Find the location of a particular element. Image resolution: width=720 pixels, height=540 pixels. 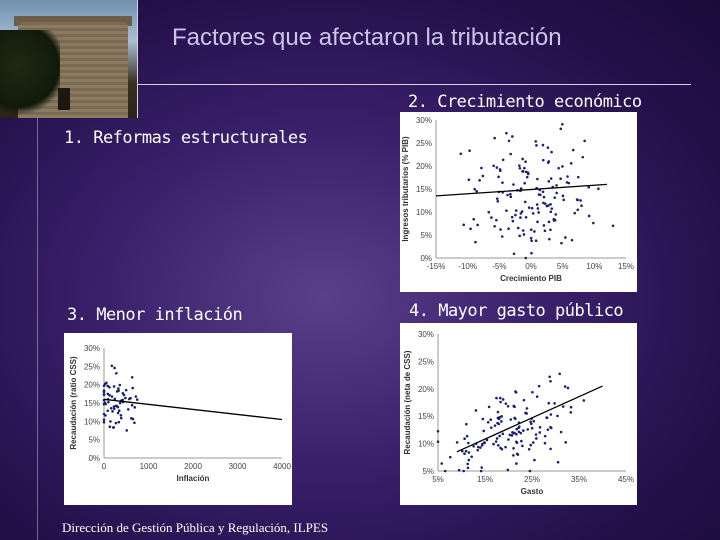

y-tick-label: 15% is located at coordinates (424, 189).